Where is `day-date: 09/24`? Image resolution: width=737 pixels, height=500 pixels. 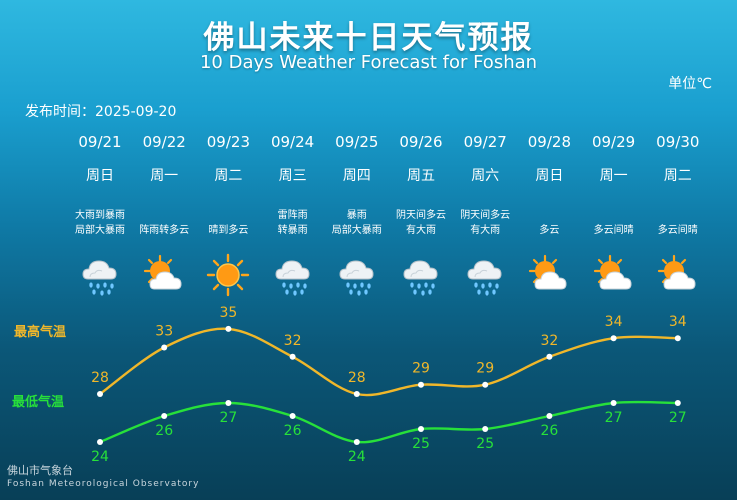 day-date: 09/24 is located at coordinates (292, 142).